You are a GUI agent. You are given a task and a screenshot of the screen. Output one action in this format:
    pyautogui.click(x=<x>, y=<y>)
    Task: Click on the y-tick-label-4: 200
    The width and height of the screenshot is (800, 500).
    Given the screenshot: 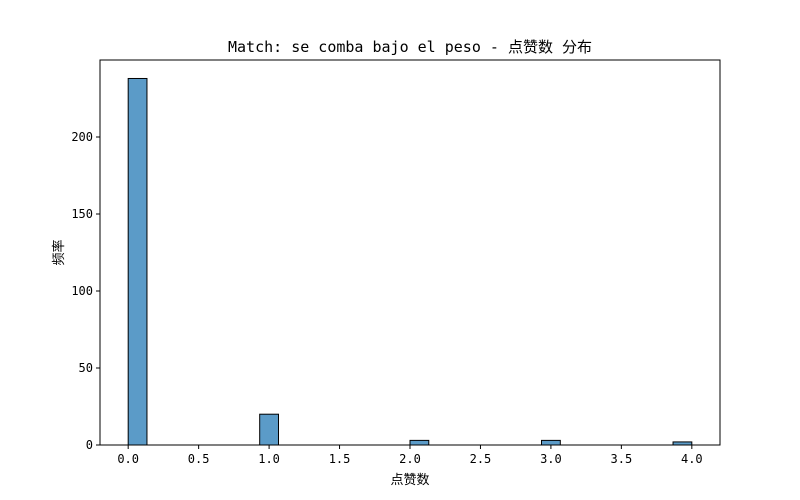 What is the action you would take?
    pyautogui.click(x=82, y=137)
    